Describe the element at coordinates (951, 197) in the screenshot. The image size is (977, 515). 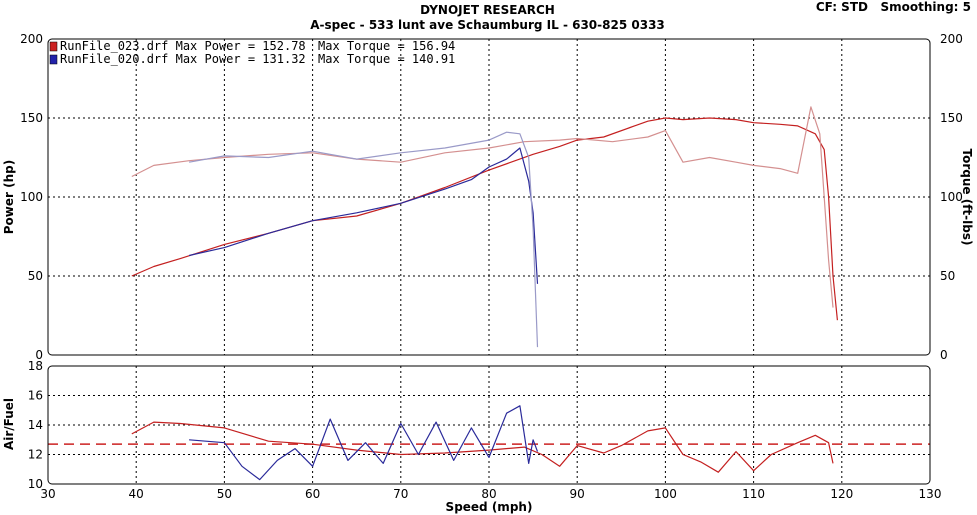
I see `y-tick-label-torque: 100` at that location.